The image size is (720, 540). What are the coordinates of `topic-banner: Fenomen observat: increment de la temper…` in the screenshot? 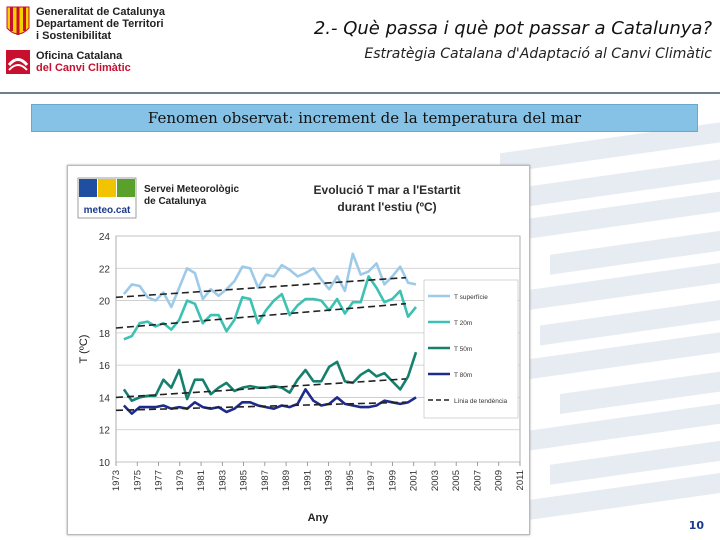 It's located at (364, 118).